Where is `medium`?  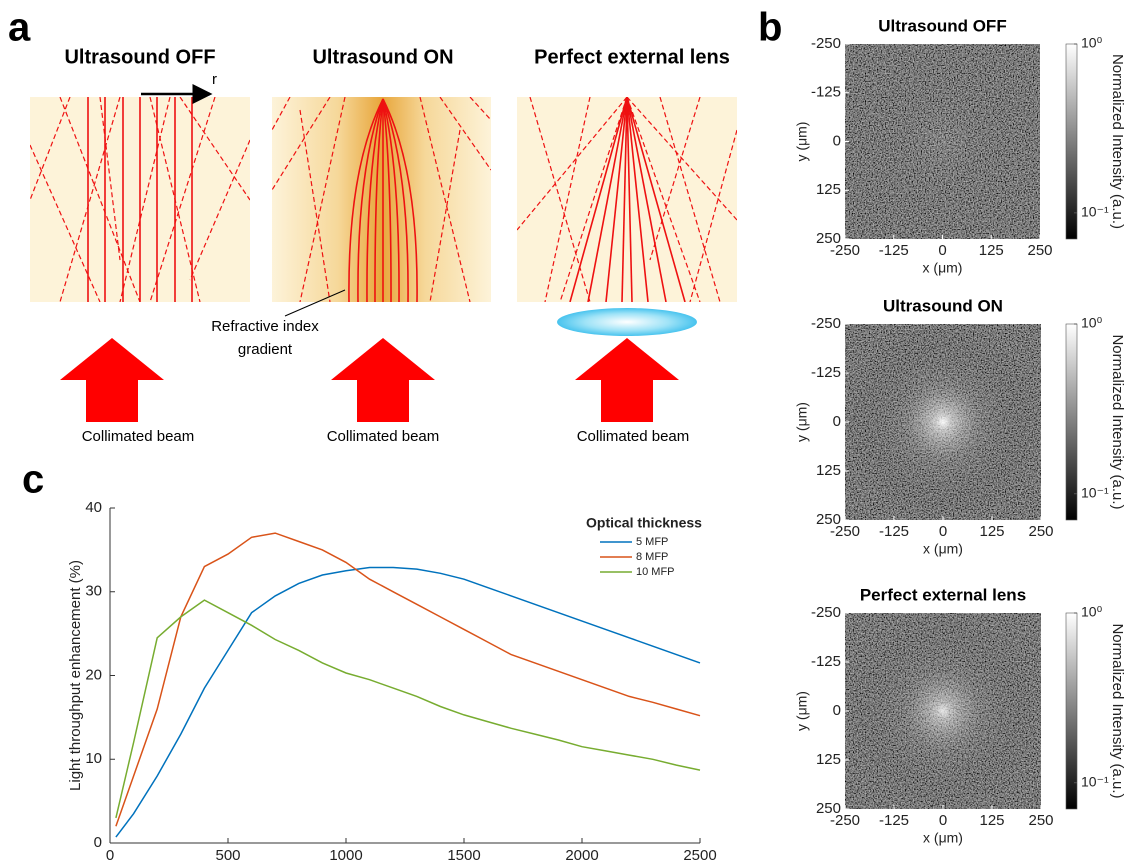 medium is located at coordinates (381, 199).